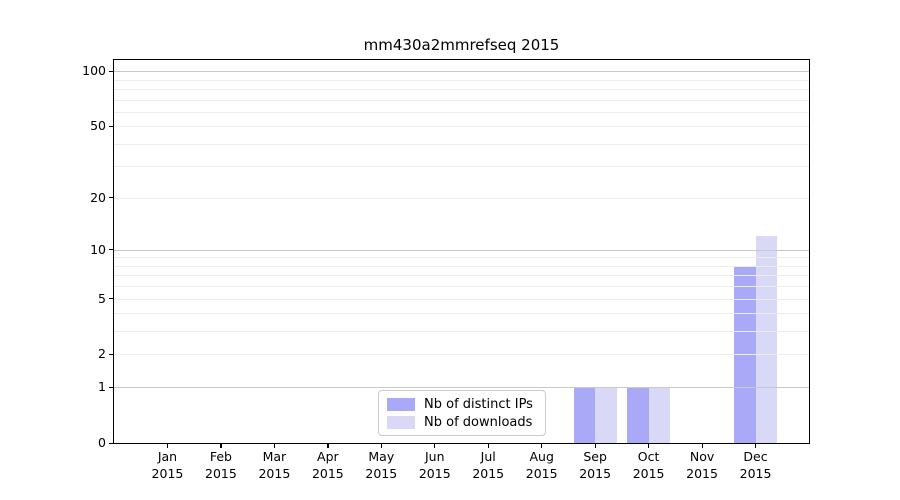 This screenshot has width=900, height=500. What do you see at coordinates (274, 465) in the screenshot?
I see `x-tick-label-mar: Mar 2015` at bounding box center [274, 465].